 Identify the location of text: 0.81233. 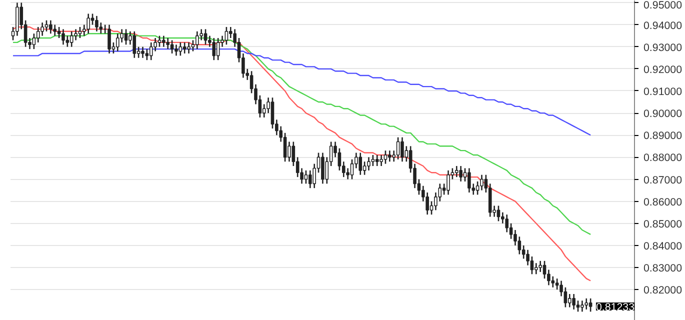
(615, 308).